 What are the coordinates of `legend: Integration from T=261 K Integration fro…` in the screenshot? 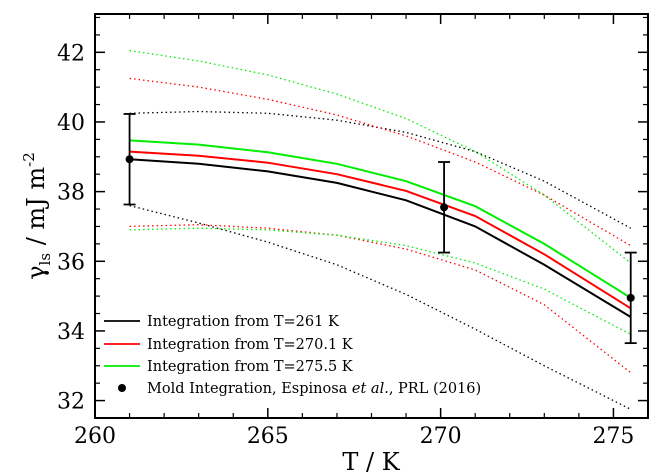 It's located at (292, 355).